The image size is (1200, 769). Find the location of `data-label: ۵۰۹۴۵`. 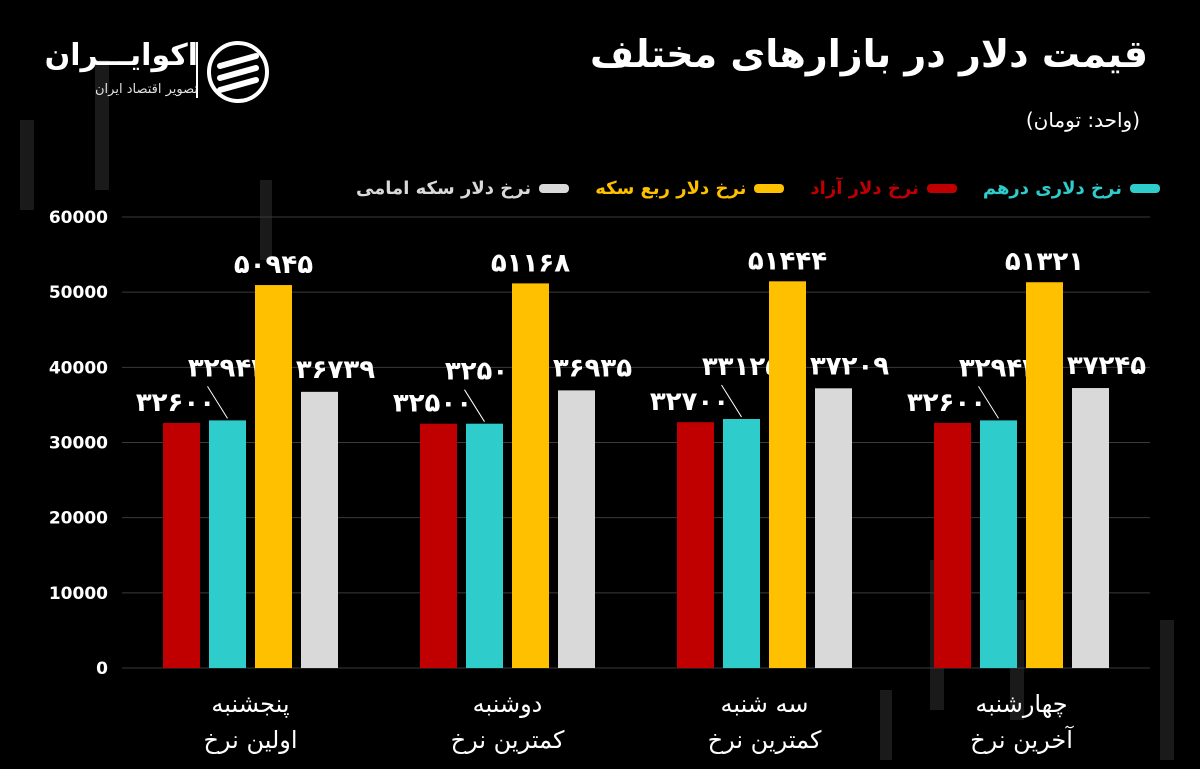

data-label: ۵۰۹۴۵ is located at coordinates (273, 265).